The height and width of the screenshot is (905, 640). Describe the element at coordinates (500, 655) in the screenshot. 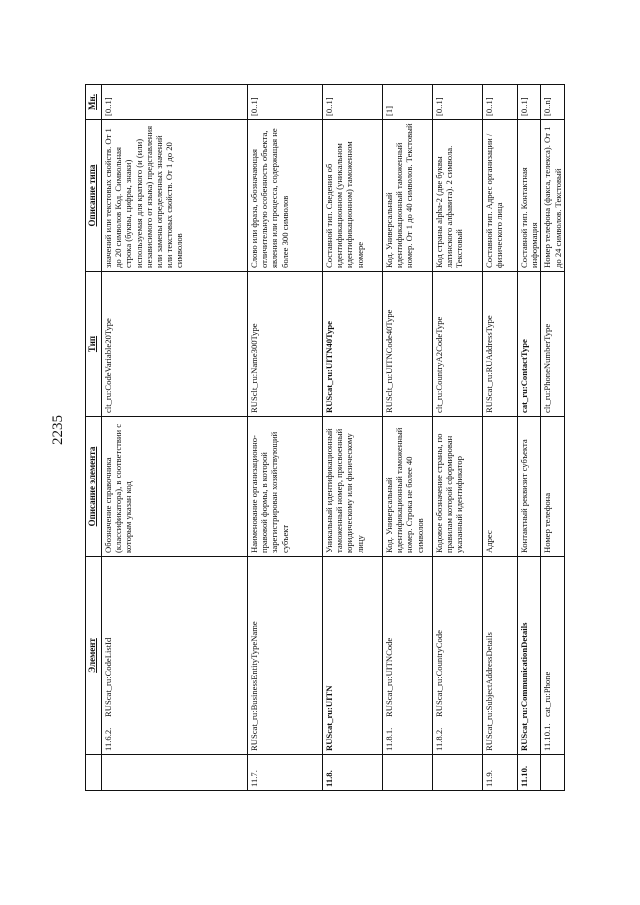

I see `element-name: RUScat_ru:SubjectAddressDetails` at that location.